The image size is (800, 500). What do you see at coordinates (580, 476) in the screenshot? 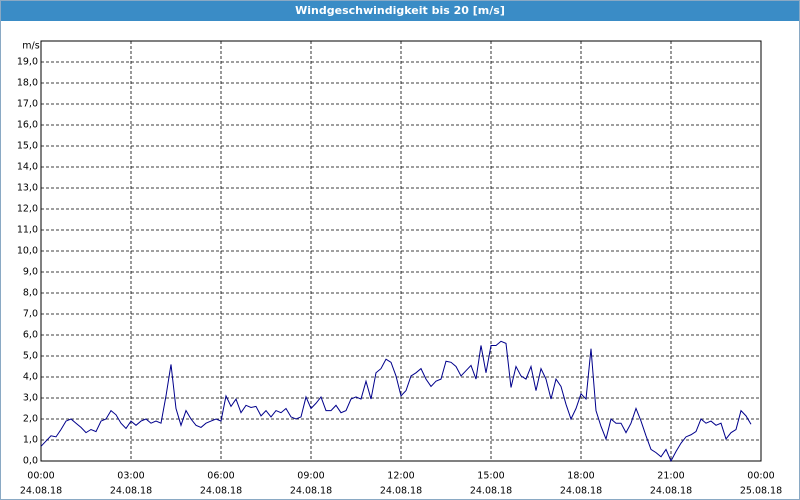
I see `x-tick-label: 18:00` at bounding box center [580, 476].